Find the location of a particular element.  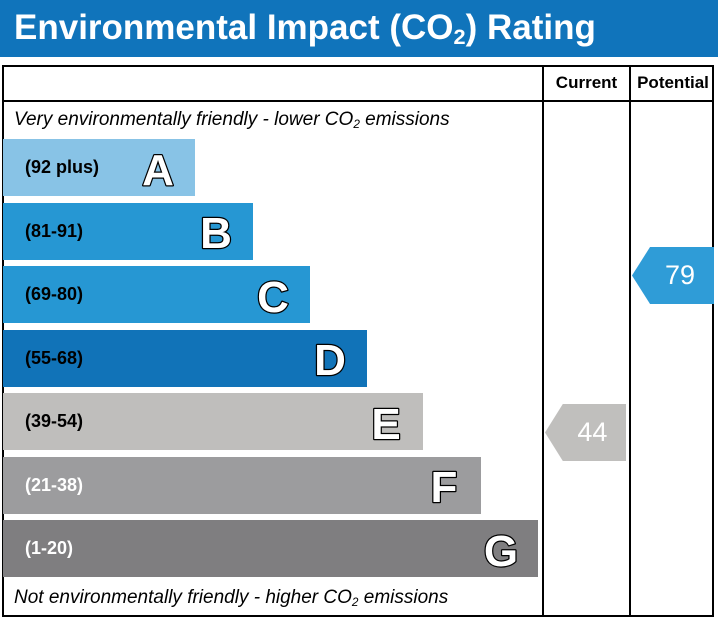

potential-column-divider is located at coordinates (630, 341).